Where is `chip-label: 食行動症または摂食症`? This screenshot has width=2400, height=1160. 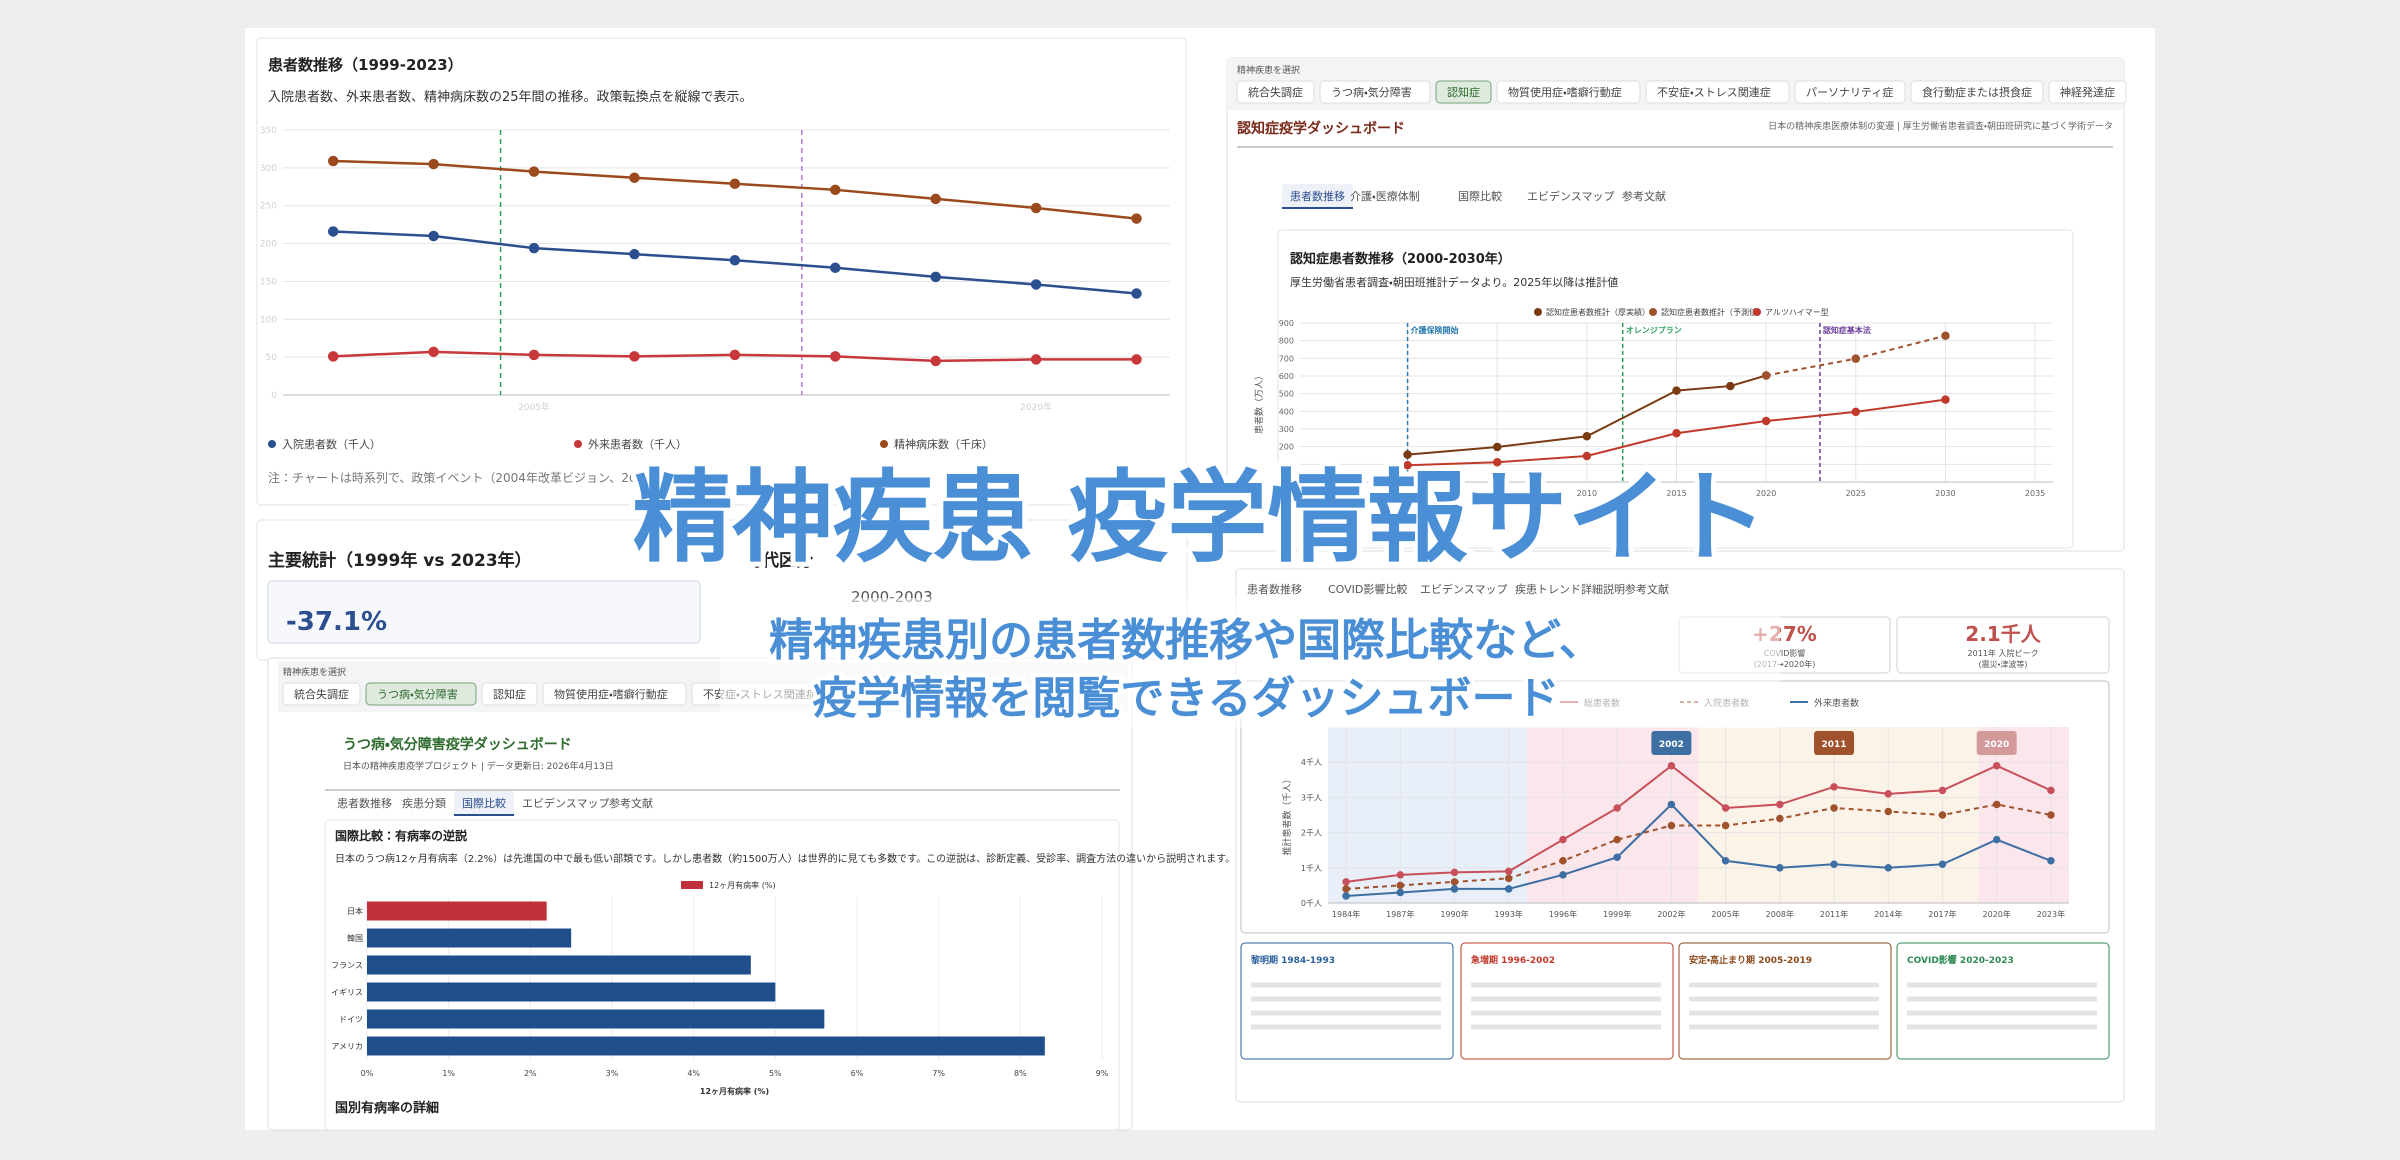
chip-label: 食行動症または摂食症 is located at coordinates (1977, 92).